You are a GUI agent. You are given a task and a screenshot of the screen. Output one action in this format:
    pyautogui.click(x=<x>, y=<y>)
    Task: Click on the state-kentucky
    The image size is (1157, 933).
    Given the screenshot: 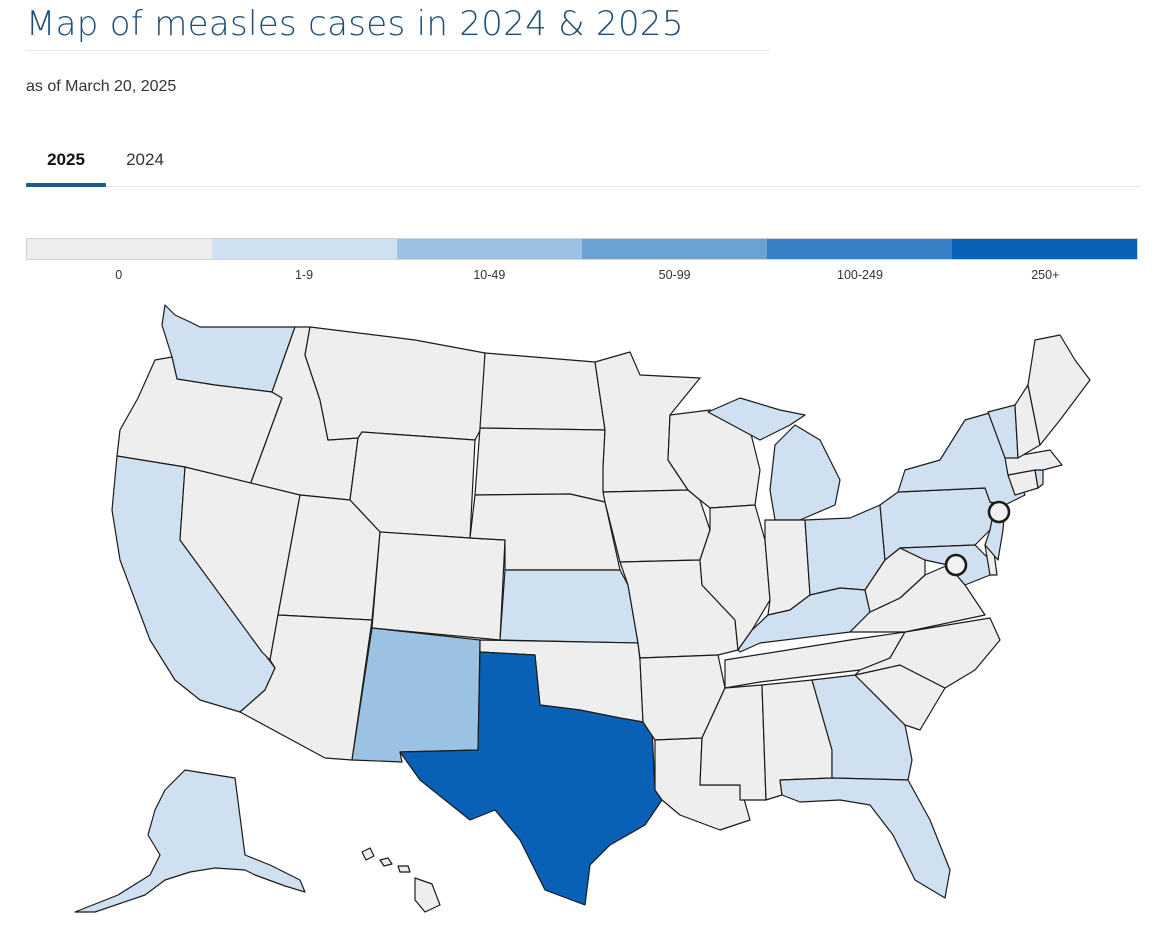 What is the action you would take?
    pyautogui.click(x=804, y=620)
    